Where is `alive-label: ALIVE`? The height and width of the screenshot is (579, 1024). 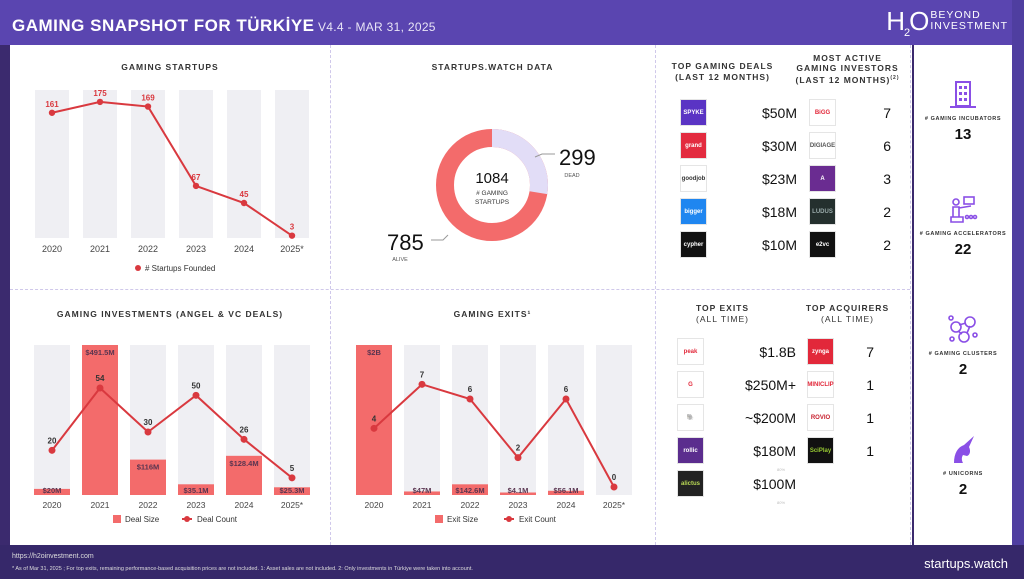
alive-label: ALIVE is located at coordinates (400, 260).